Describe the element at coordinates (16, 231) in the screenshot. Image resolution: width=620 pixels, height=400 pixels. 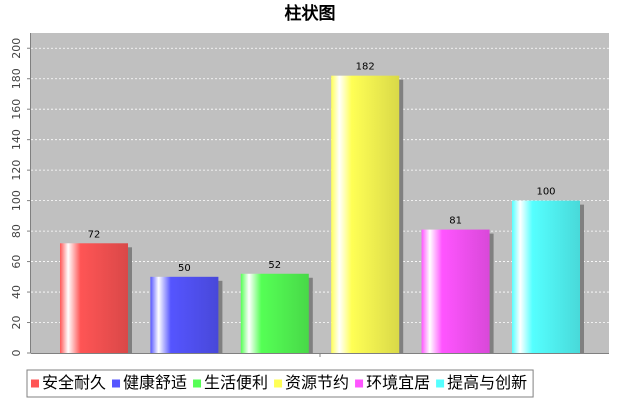
I see `y-tick-label: 80` at that location.